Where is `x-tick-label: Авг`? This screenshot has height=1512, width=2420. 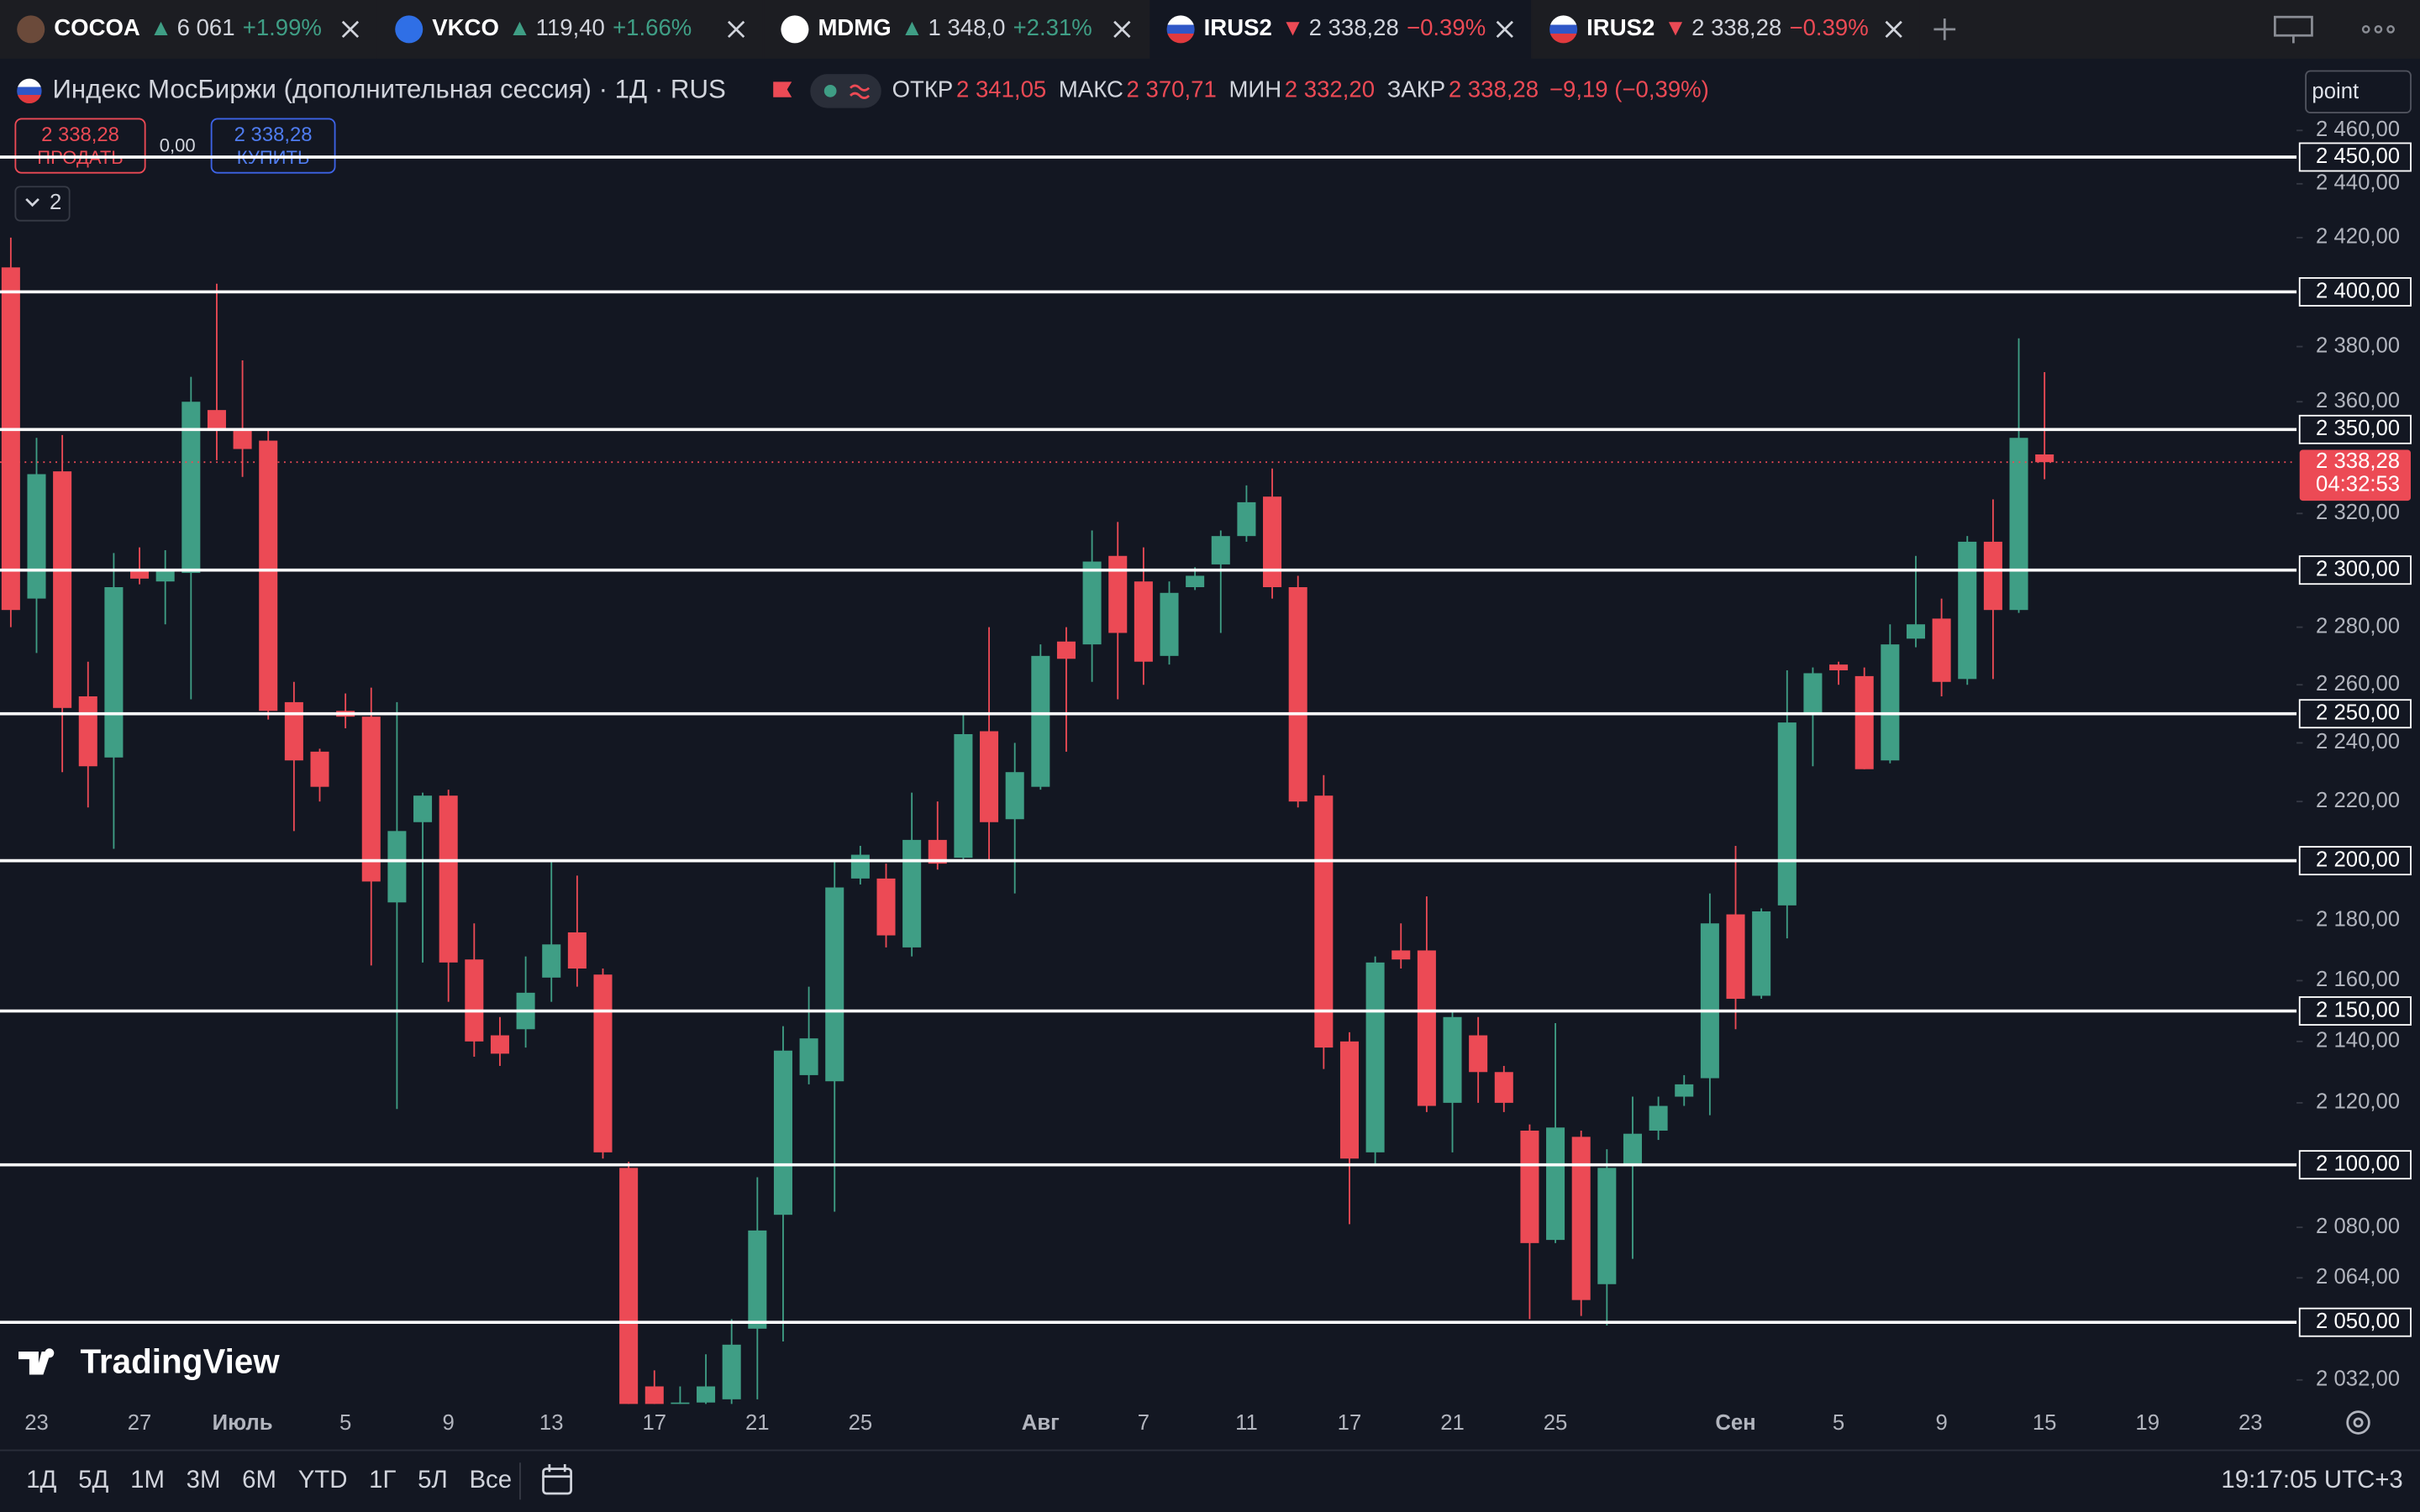 x-tick-label: Авг is located at coordinates (1041, 1423).